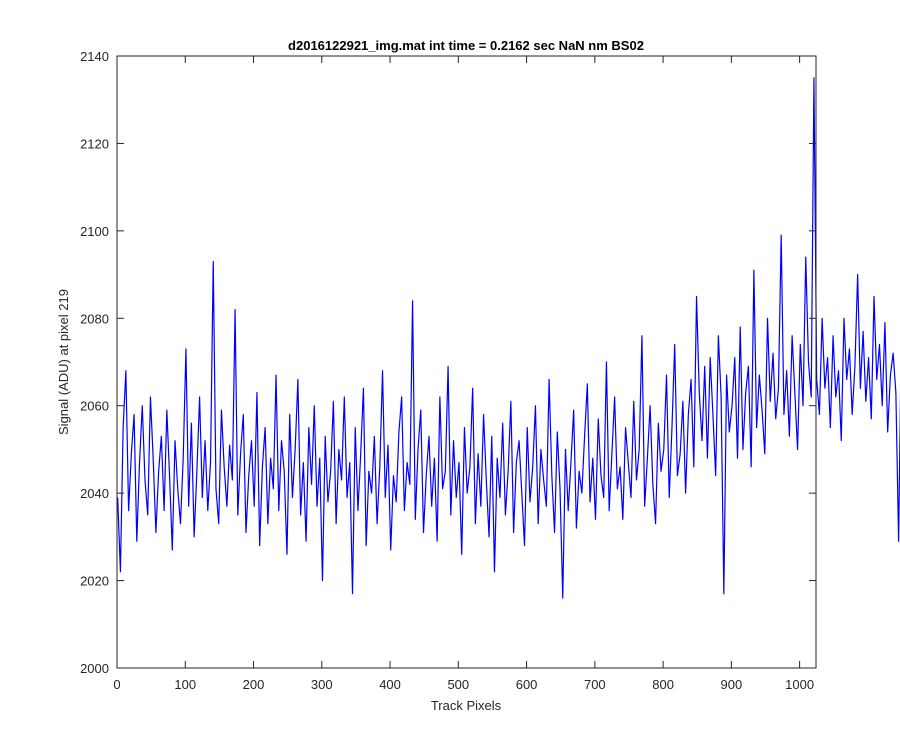  I want to click on x-tick-label: 500, so click(458, 684).